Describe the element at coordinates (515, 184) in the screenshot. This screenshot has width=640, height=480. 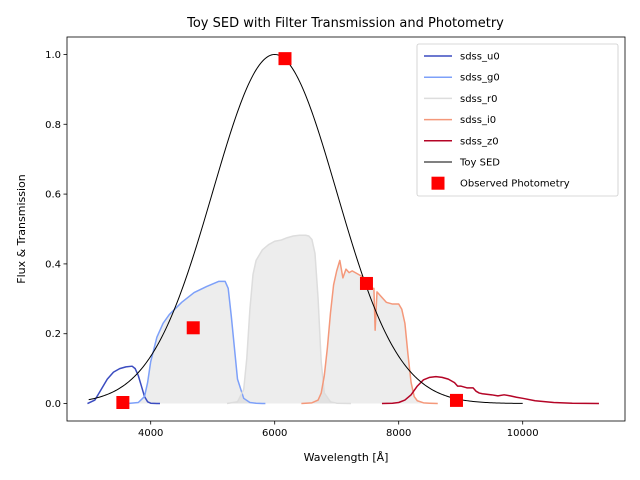
I see `legend-label: Observed Photometry` at that location.